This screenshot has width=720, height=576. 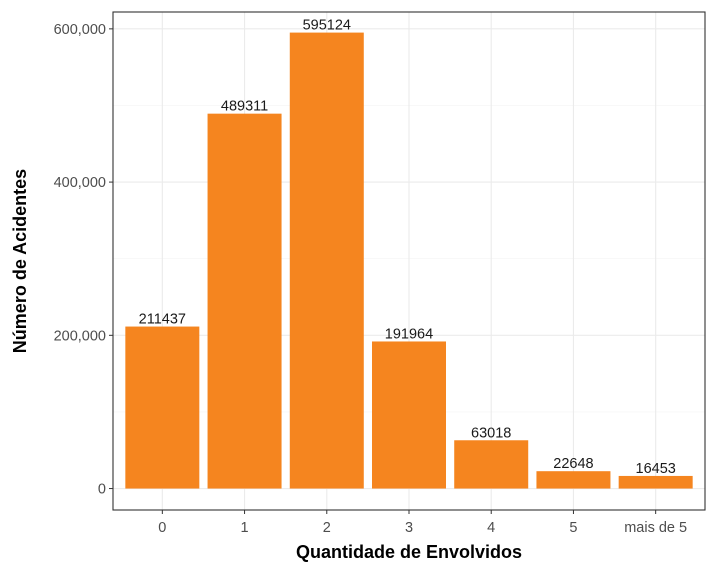 I want to click on y-axis-title: Número de Acidentes, so click(x=20, y=261).